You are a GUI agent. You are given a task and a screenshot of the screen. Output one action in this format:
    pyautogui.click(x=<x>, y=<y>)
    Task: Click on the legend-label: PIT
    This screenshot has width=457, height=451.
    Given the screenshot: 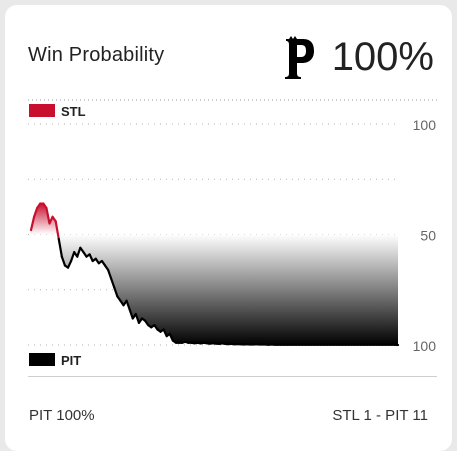 What is the action you would take?
    pyautogui.click(x=71, y=360)
    